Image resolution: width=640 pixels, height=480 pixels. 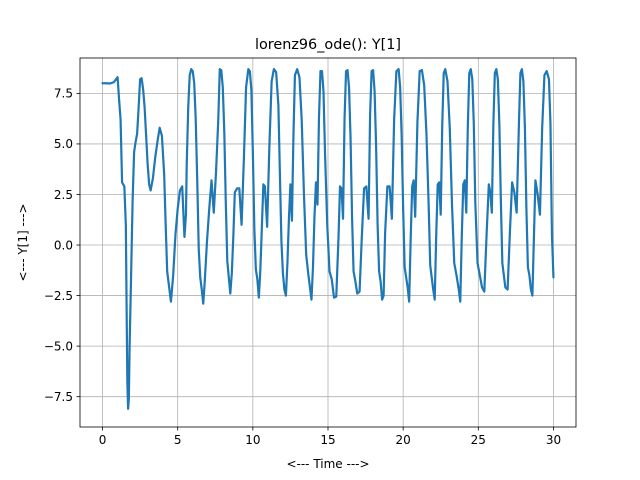 I want to click on x-axis: 0 5 10 15 20 25 30, so click(x=330, y=437).